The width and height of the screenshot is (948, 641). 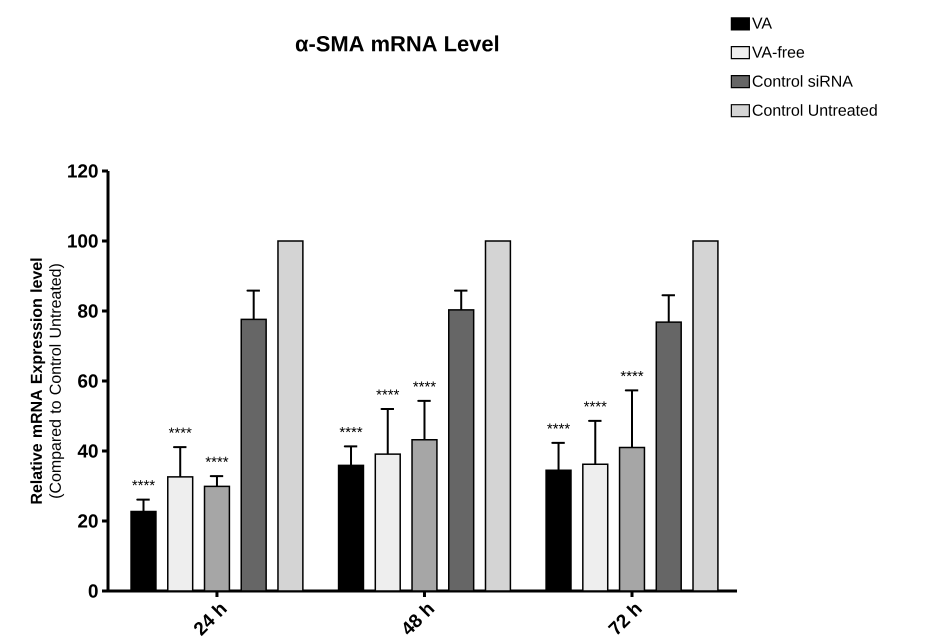 What do you see at coordinates (83, 241) in the screenshot?
I see `y-tick-label: 100` at bounding box center [83, 241].